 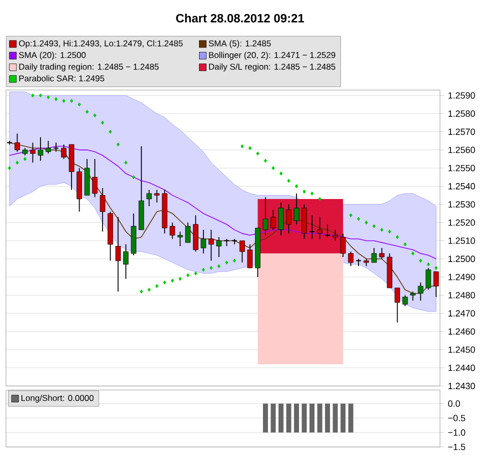 I want to click on y-tick-label: 1.2500, so click(x=461, y=259).